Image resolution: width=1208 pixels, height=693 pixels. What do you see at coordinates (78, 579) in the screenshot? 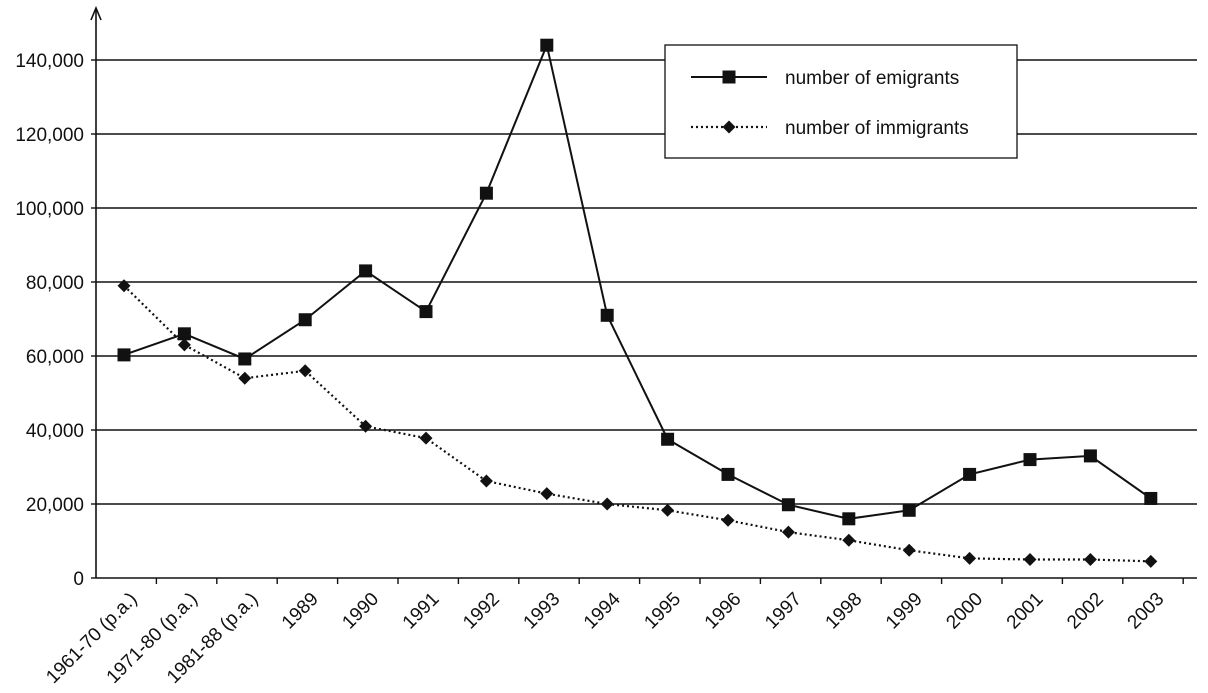
I see `y-tick-label: 0` at bounding box center [78, 579].